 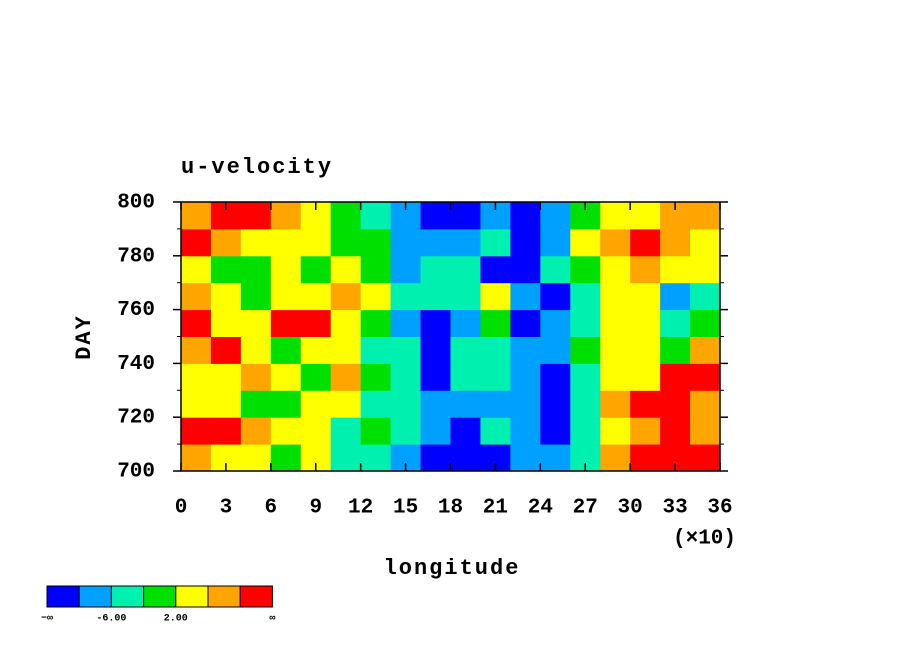 I want to click on chart-title: u-velocity, so click(x=257, y=167).